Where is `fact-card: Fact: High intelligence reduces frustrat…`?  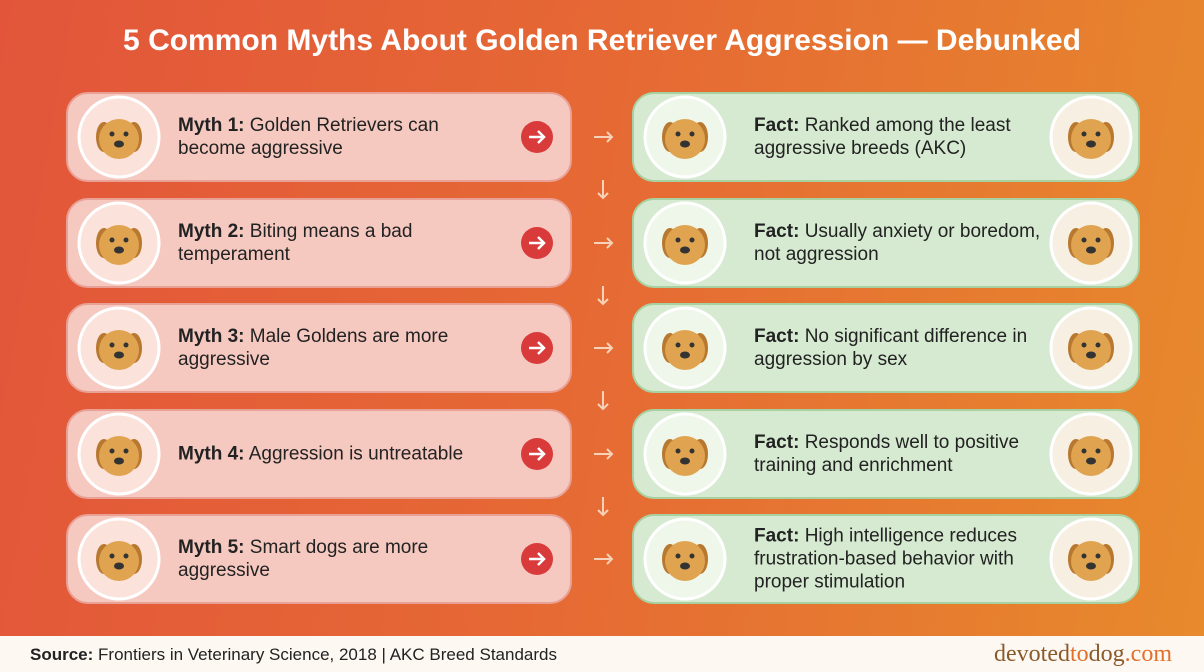 fact-card: Fact: High intelligence reduces frustrat… is located at coordinates (886, 559).